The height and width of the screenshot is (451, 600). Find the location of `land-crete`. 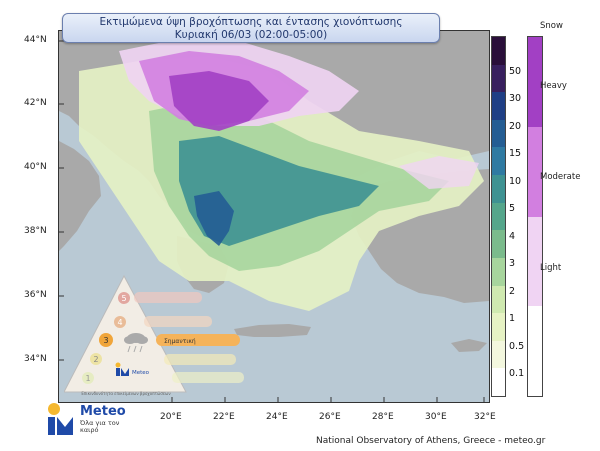

land-crete is located at coordinates (272, 330).